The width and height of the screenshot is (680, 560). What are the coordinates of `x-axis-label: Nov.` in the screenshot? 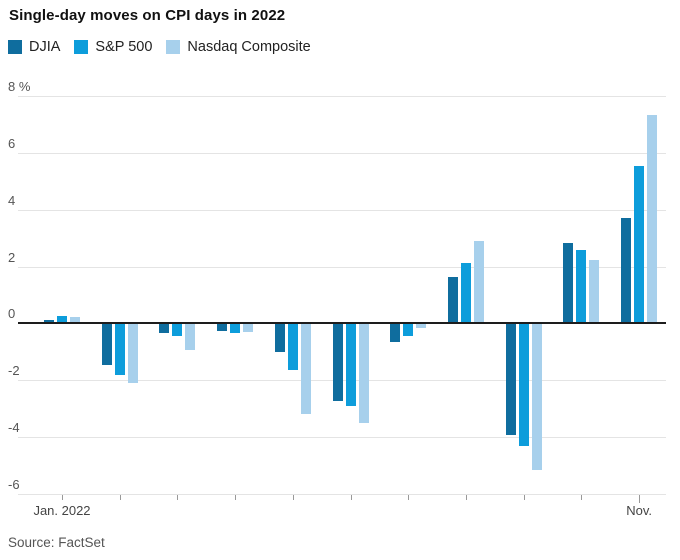 It's located at (639, 510).